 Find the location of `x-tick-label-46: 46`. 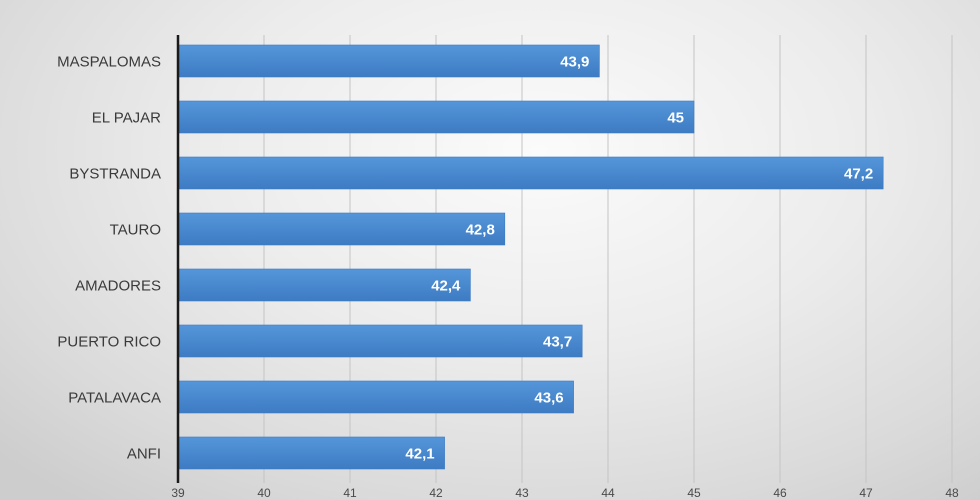

x-tick-label-46: 46 is located at coordinates (780, 493).